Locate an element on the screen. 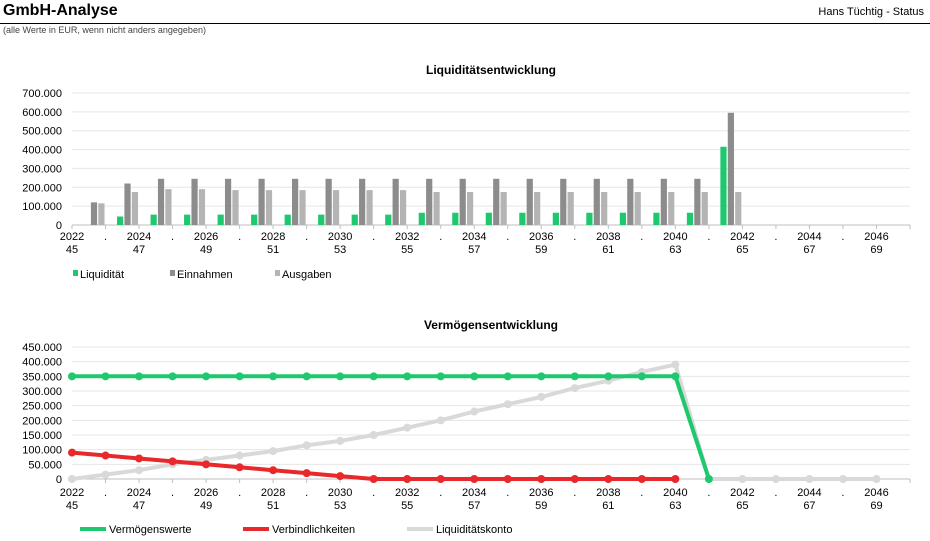  y-tick-label: 300.000 is located at coordinates (42, 169).